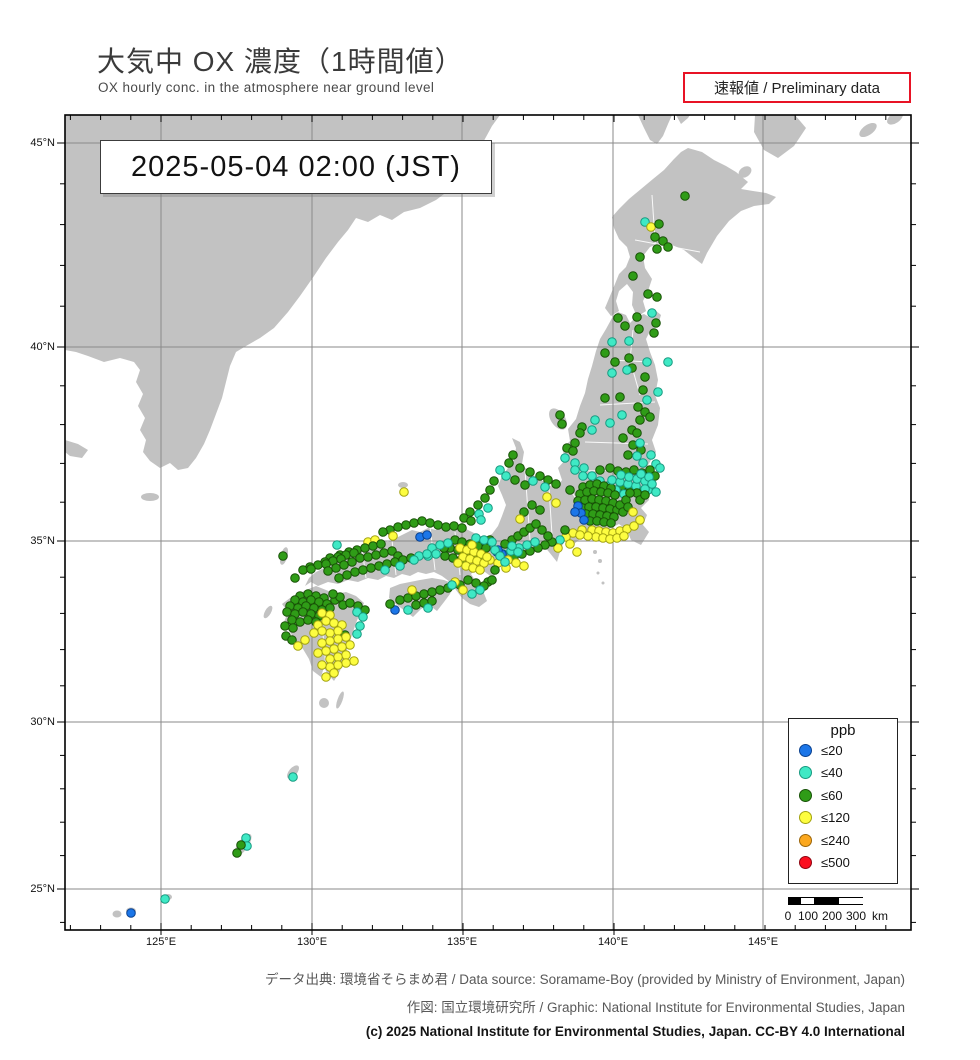 The width and height of the screenshot is (980, 1060). What do you see at coordinates (808, 916) in the screenshot?
I see `scale-bar-label: 100` at bounding box center [808, 916].